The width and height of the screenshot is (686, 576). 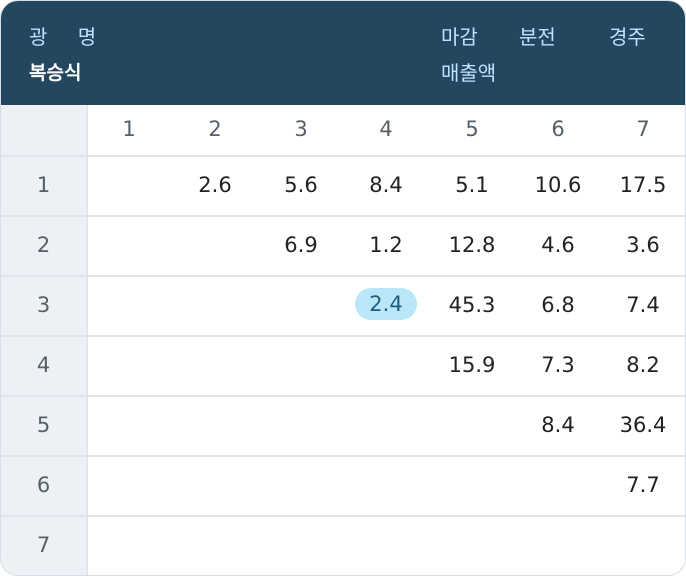 What do you see at coordinates (472, 365) in the screenshot?
I see `odds-cell: 15.9` at bounding box center [472, 365].